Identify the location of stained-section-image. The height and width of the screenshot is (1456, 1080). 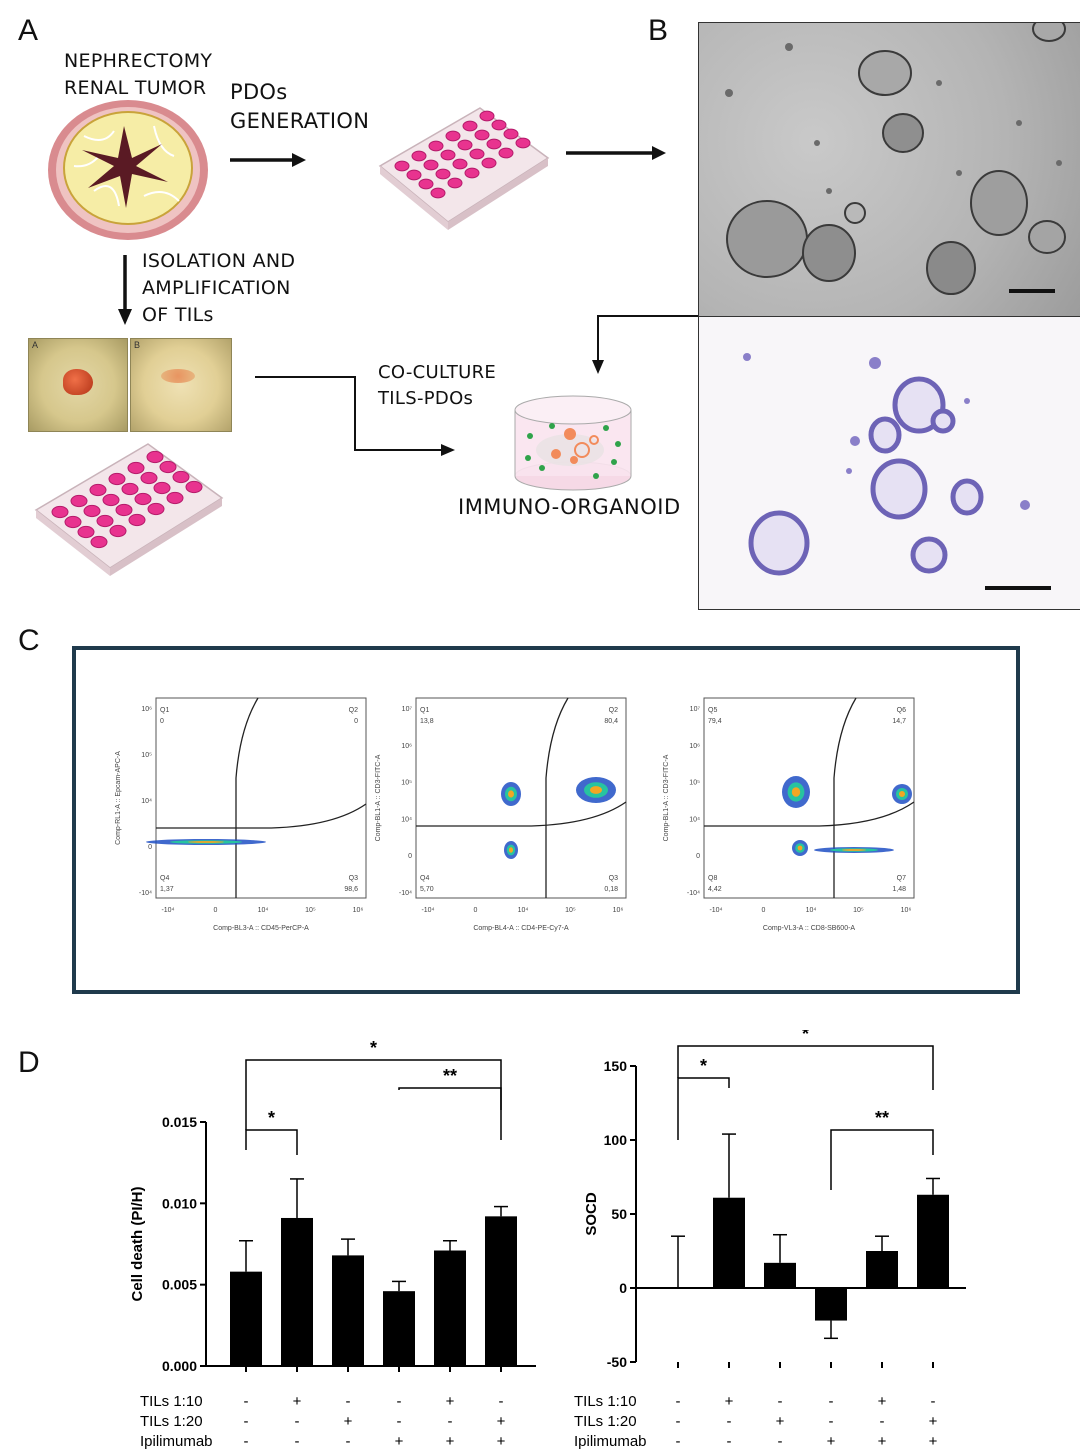
(889, 463).